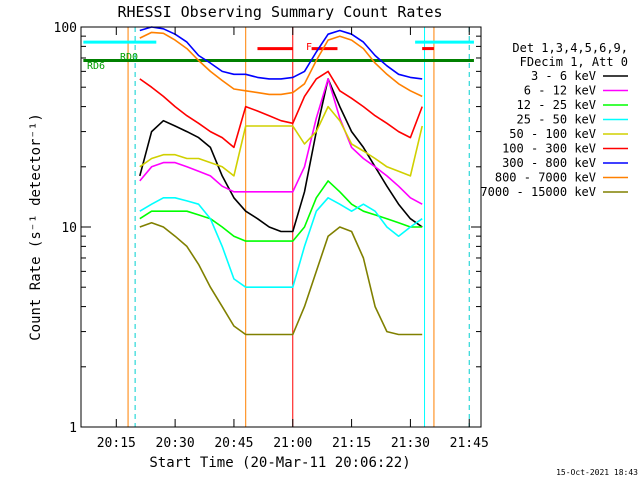 Image resolution: width=640 pixels, height=480 pixels. I want to click on x-tick-label-1: 20:15, so click(116, 443).